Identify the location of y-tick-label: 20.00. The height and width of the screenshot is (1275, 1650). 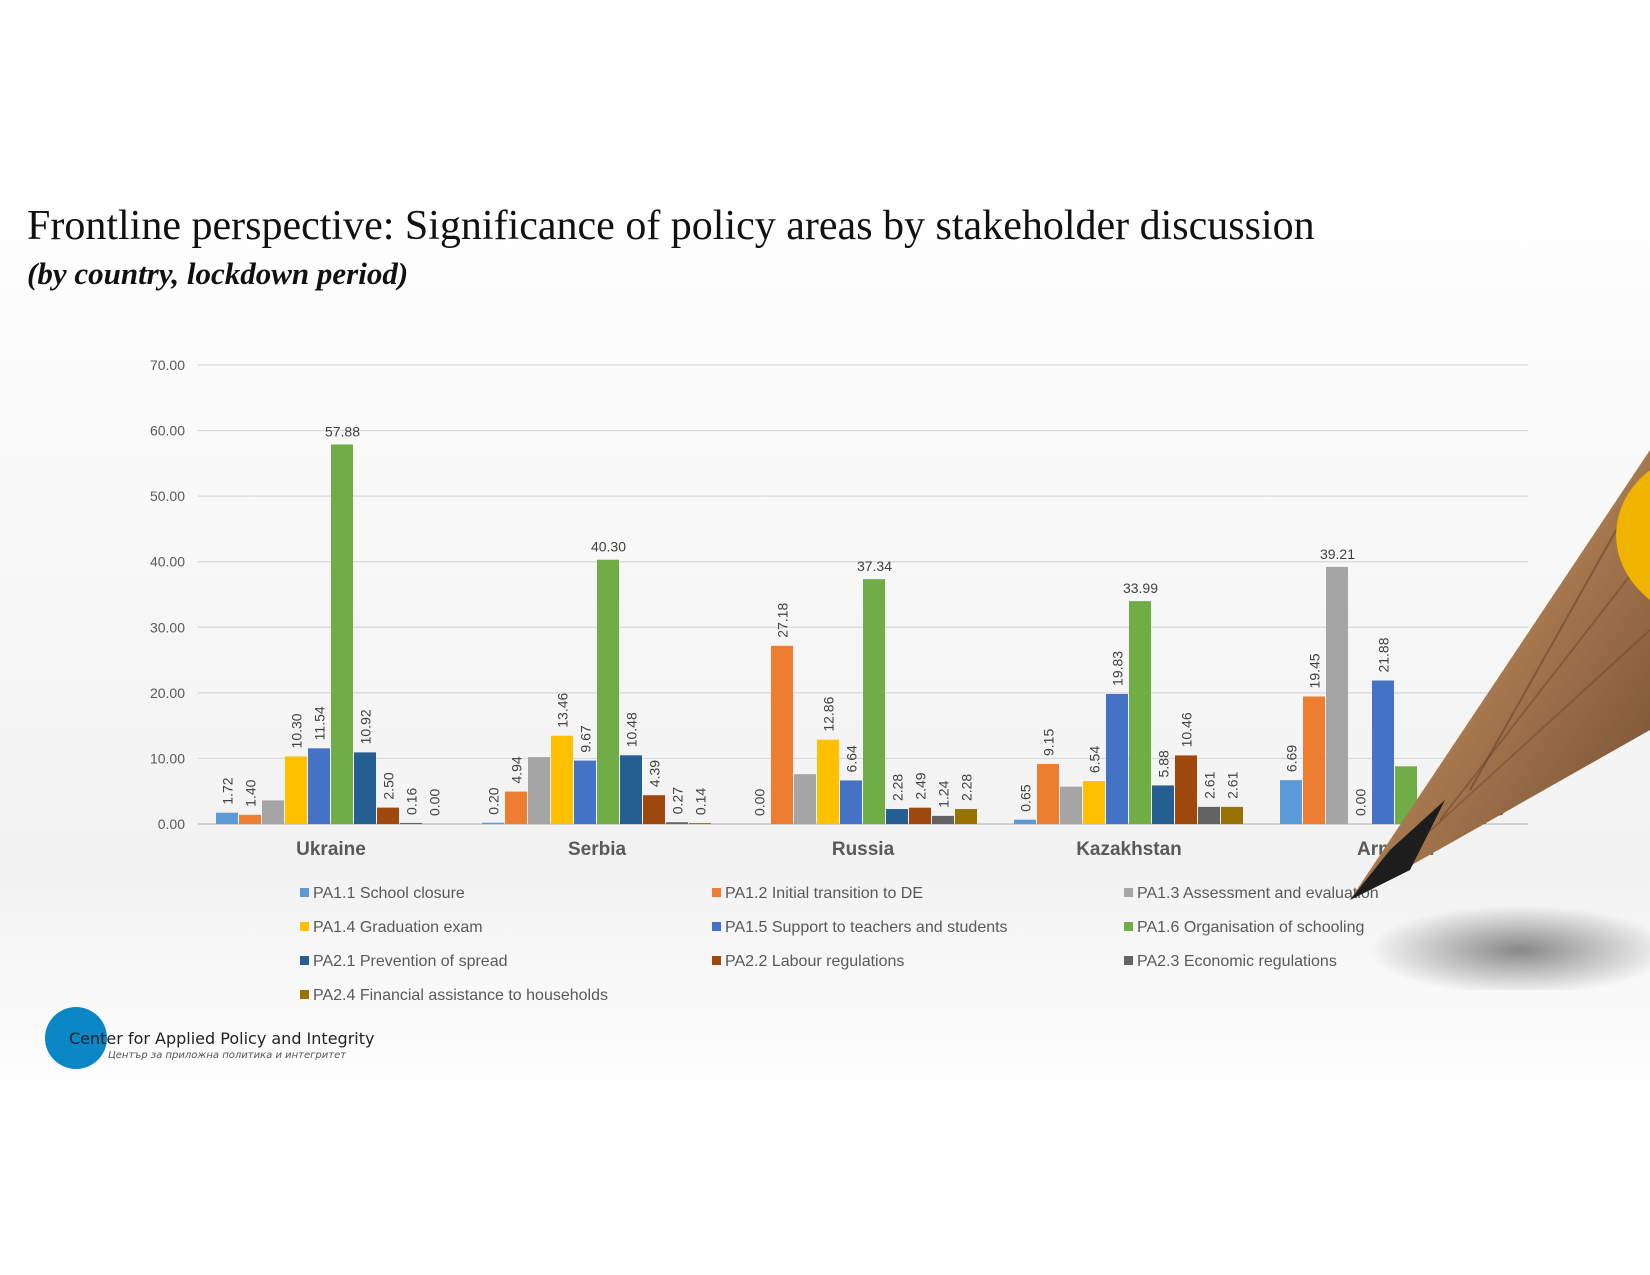
(167, 693).